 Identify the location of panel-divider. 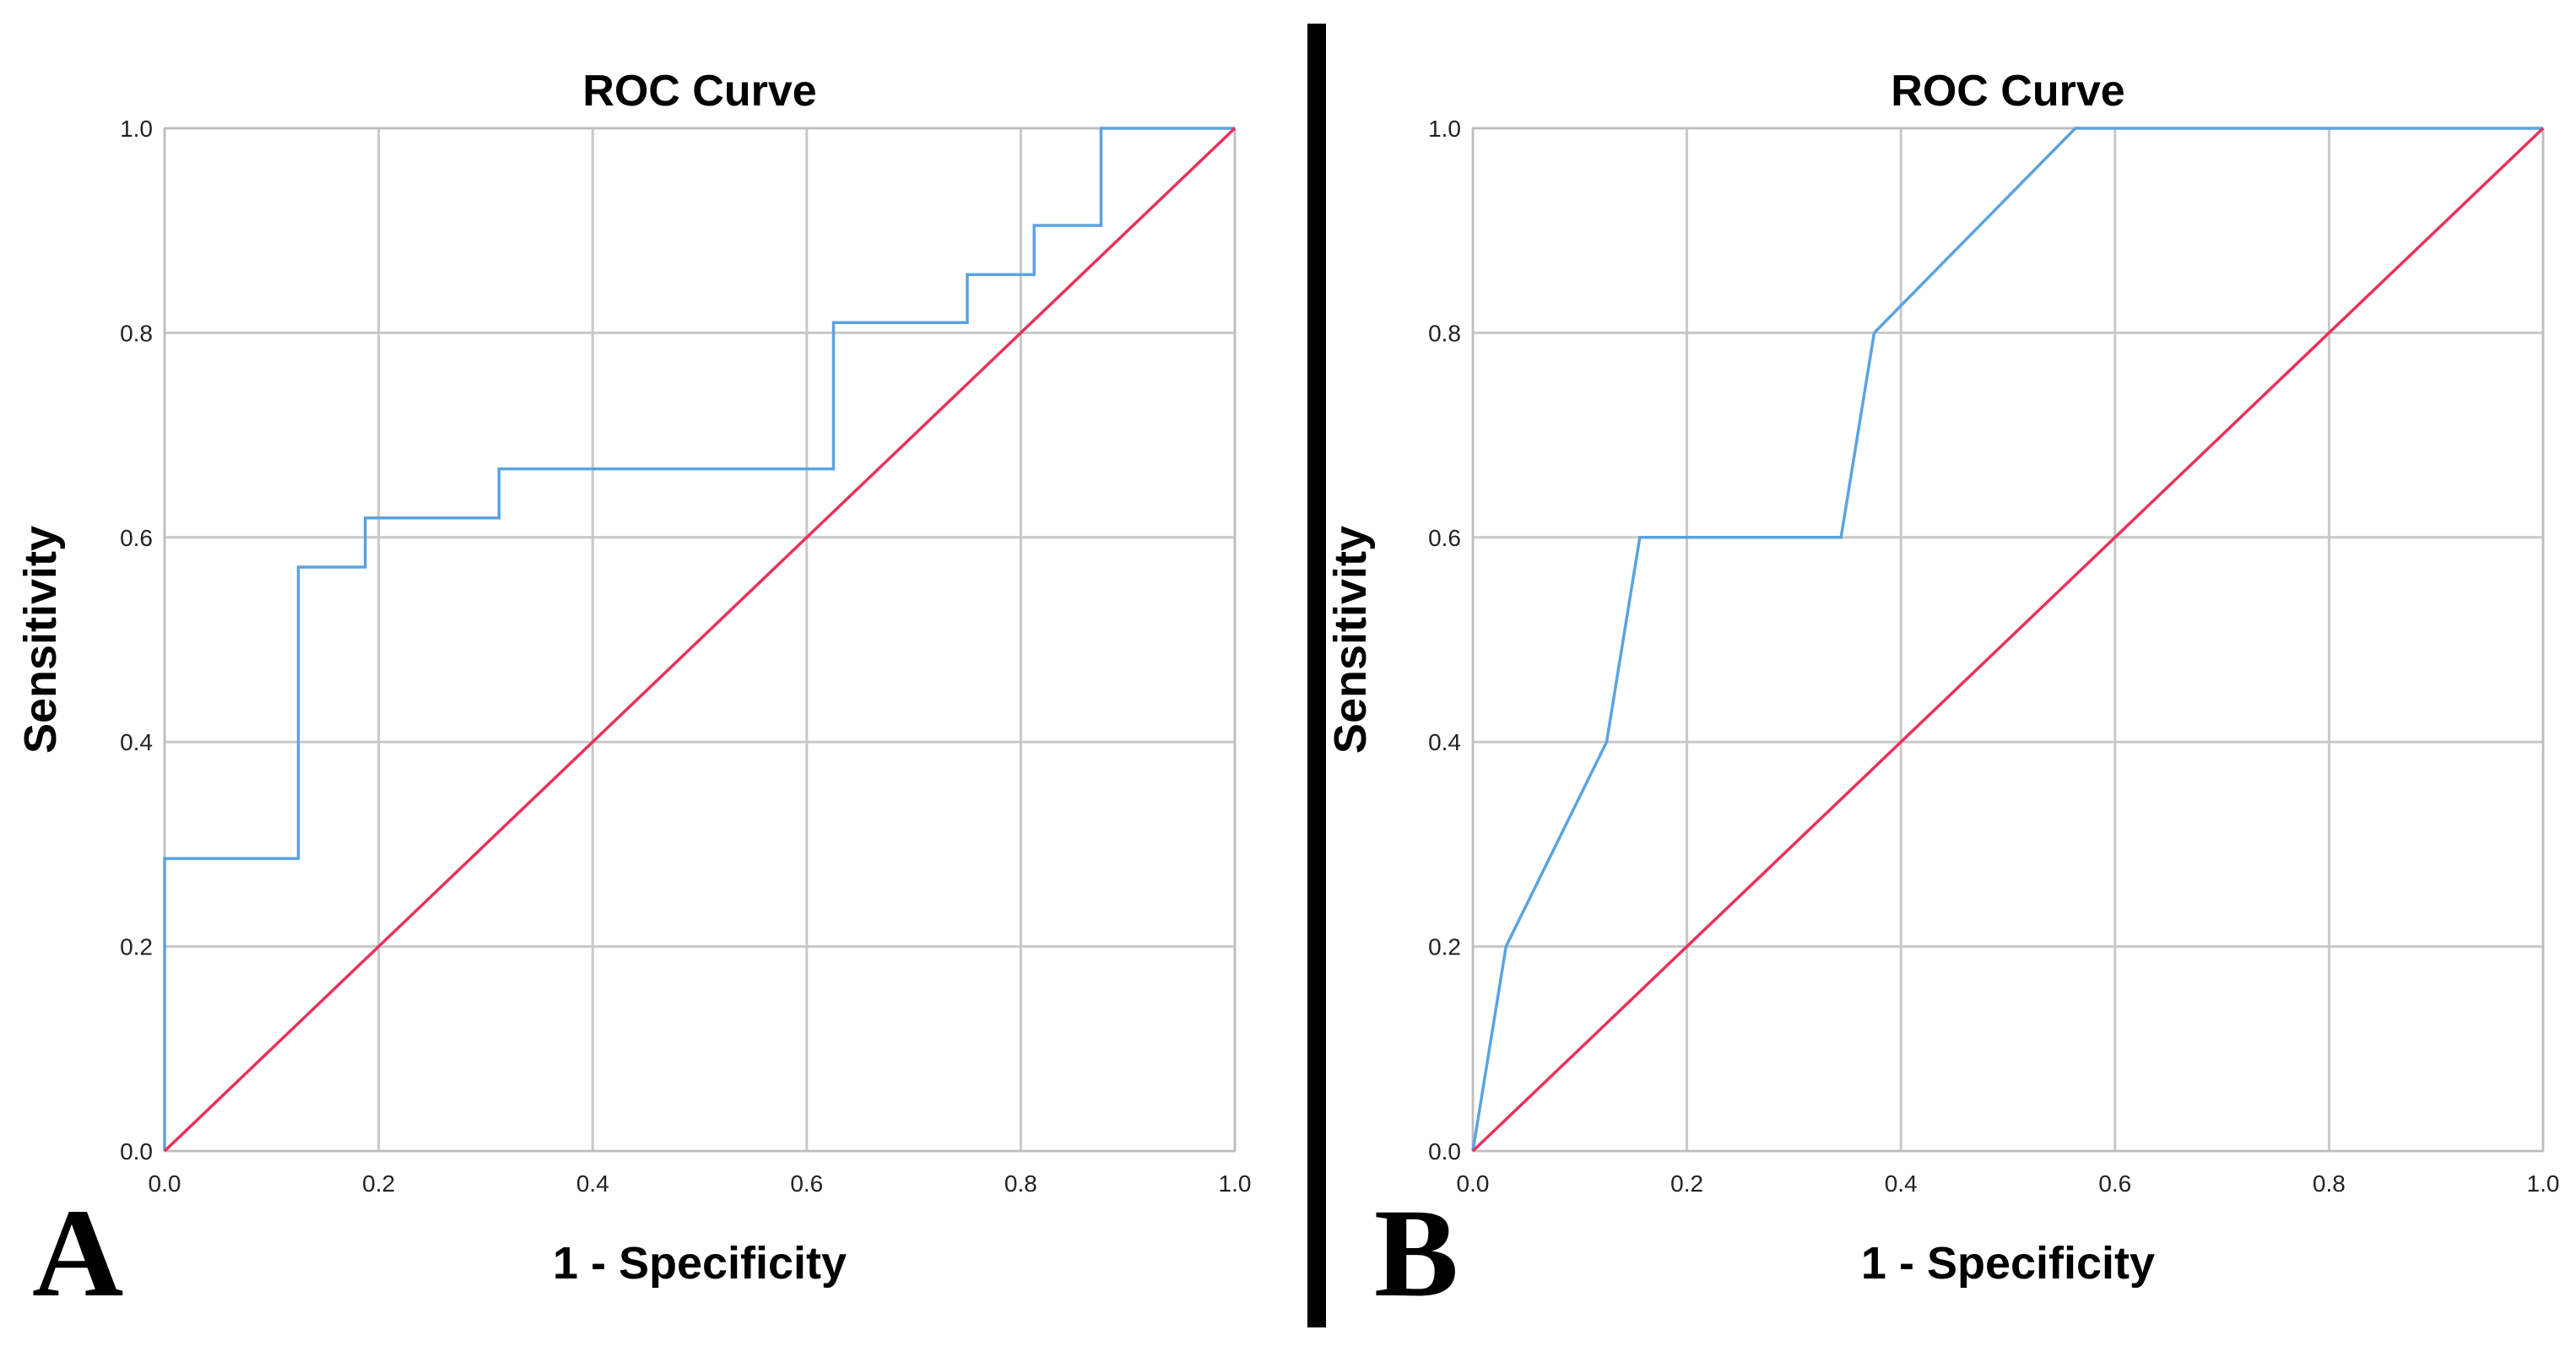
(1316, 676).